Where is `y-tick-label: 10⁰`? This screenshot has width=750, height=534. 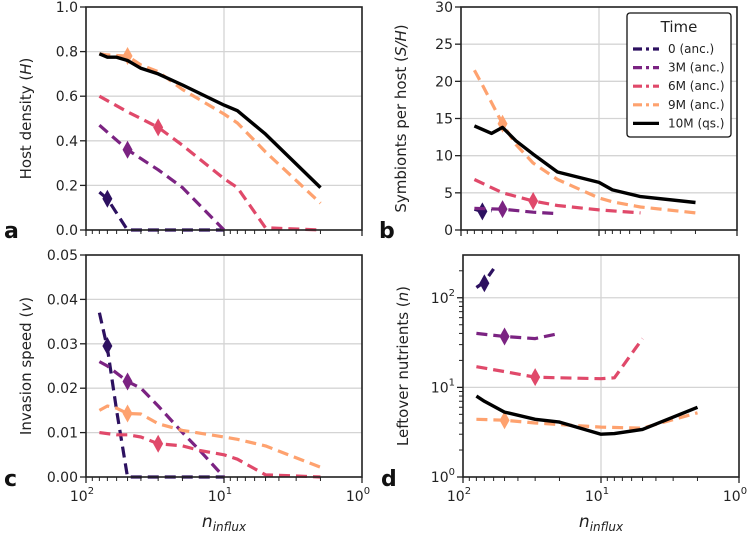 y-tick-label: 10⁰ is located at coordinates (443, 476).